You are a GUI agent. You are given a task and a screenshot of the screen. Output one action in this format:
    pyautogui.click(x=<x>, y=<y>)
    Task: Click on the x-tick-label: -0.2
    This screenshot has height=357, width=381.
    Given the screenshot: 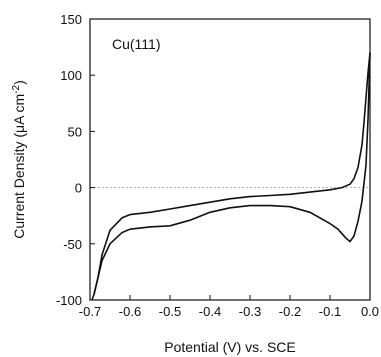 What is the action you would take?
    pyautogui.click(x=290, y=311)
    